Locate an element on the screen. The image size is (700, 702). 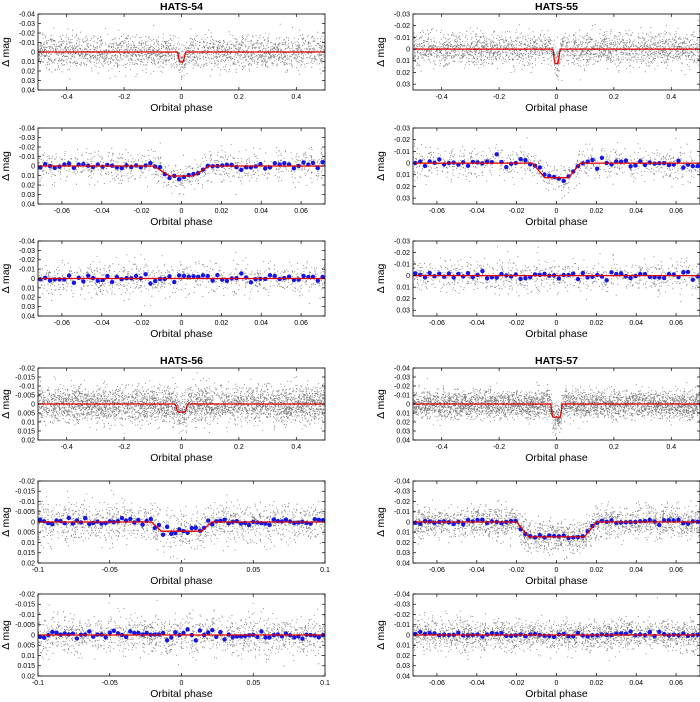
model-curve is located at coordinates (556, 170).